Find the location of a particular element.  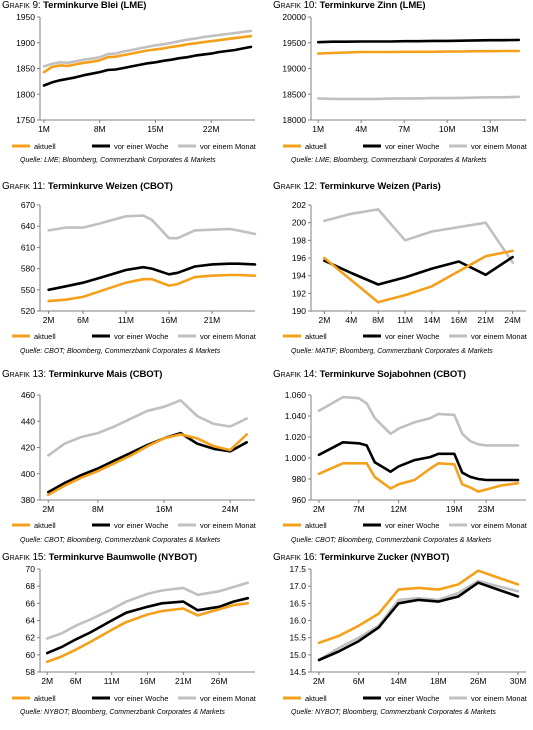

y-tick-label: 19000 is located at coordinates (294, 69).